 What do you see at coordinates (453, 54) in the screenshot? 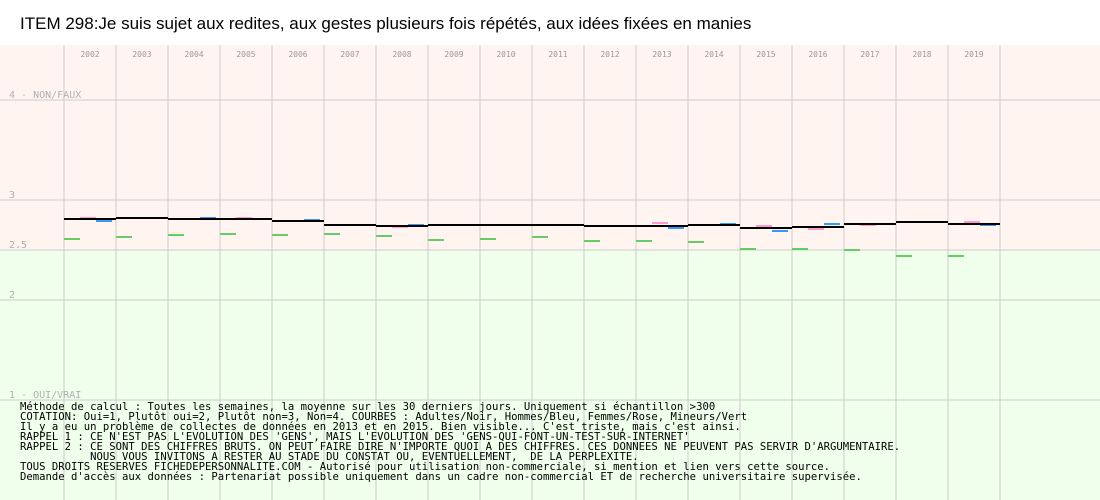
I see `x-tick-label: 2009` at bounding box center [453, 54].